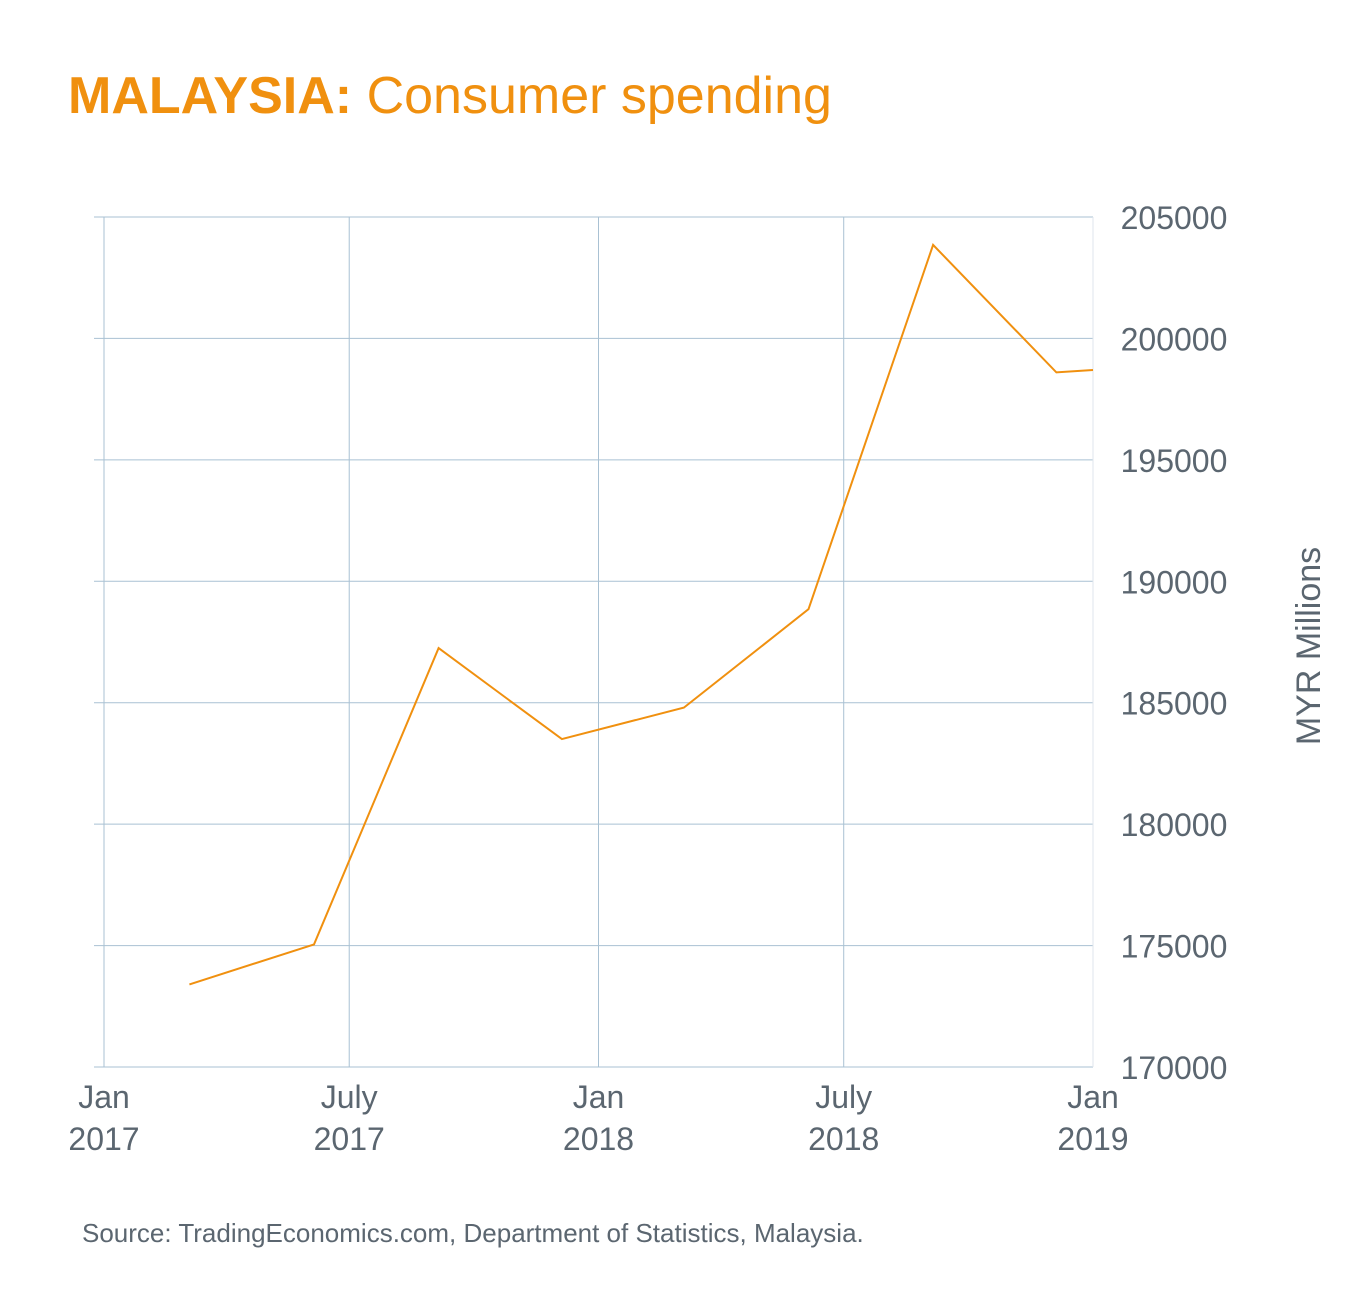 The width and height of the screenshot is (1354, 1312). Describe the element at coordinates (210, 96) in the screenshot. I see `chart-title-country: MALAYSIA:` at that location.